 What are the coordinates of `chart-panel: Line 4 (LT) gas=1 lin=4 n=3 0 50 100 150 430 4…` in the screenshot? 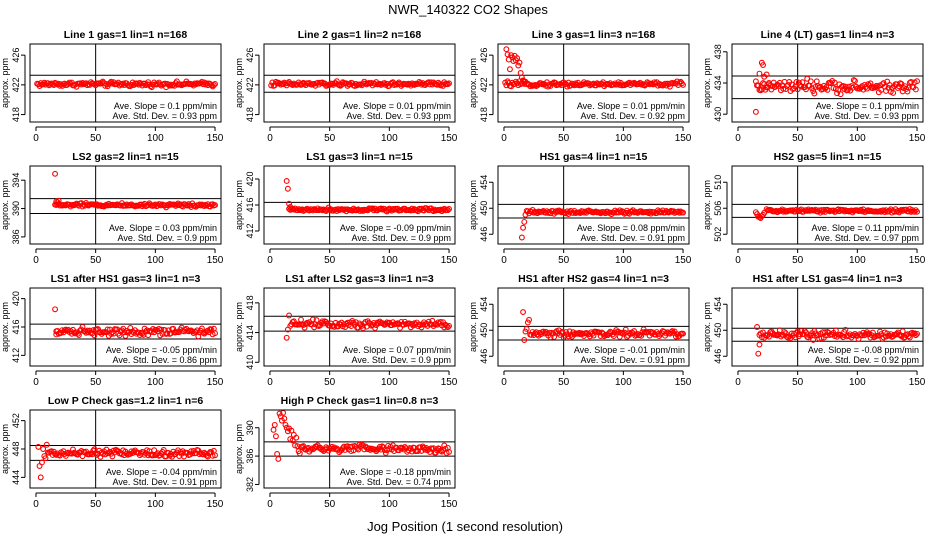 It's located at (814, 86).